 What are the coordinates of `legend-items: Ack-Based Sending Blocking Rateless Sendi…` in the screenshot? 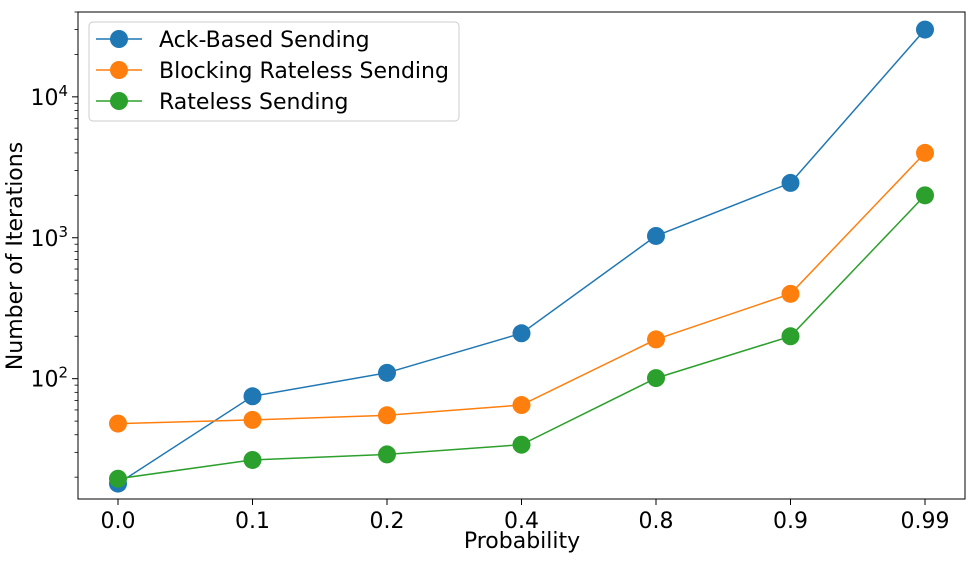 It's located at (272, 71).